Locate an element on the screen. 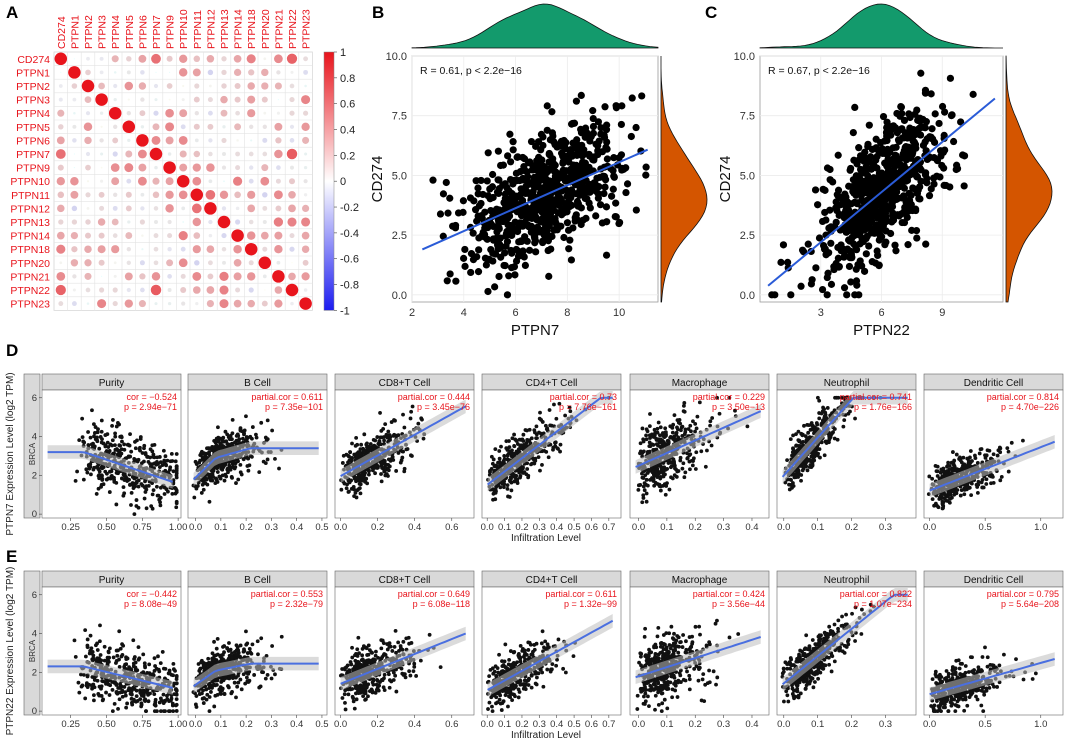  side-strip is located at coordinates (32, 446).